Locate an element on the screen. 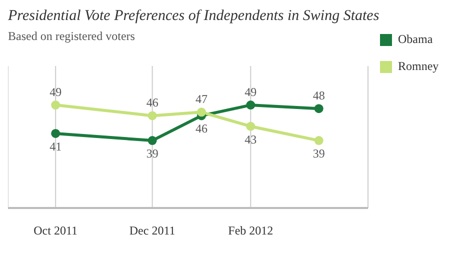  data-label: 43 is located at coordinates (250, 139).